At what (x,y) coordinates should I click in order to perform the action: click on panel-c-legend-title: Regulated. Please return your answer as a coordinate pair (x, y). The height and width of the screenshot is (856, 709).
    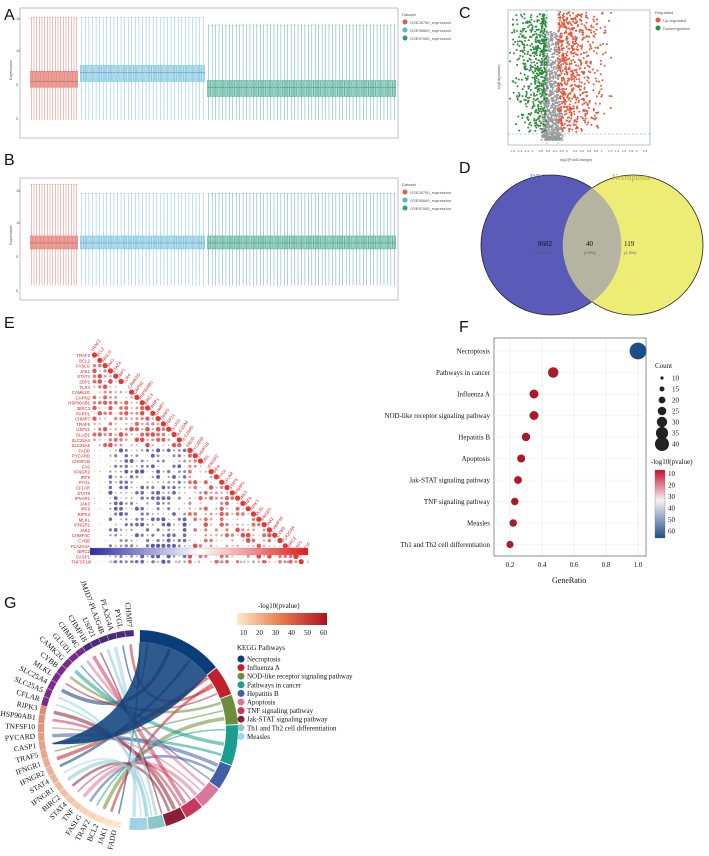
    Looking at the image, I should click on (664, 12).